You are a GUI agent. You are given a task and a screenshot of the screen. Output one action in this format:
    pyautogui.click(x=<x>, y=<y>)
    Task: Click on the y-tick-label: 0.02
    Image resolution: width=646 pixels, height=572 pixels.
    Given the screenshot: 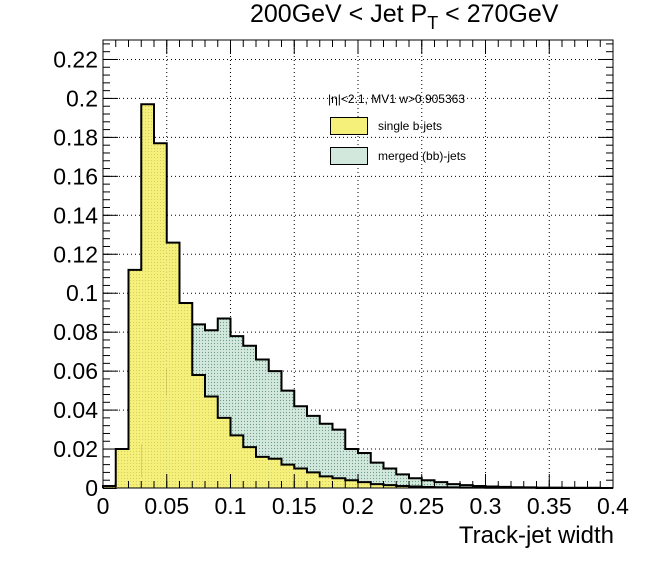 What is the action you would take?
    pyautogui.click(x=75, y=449)
    